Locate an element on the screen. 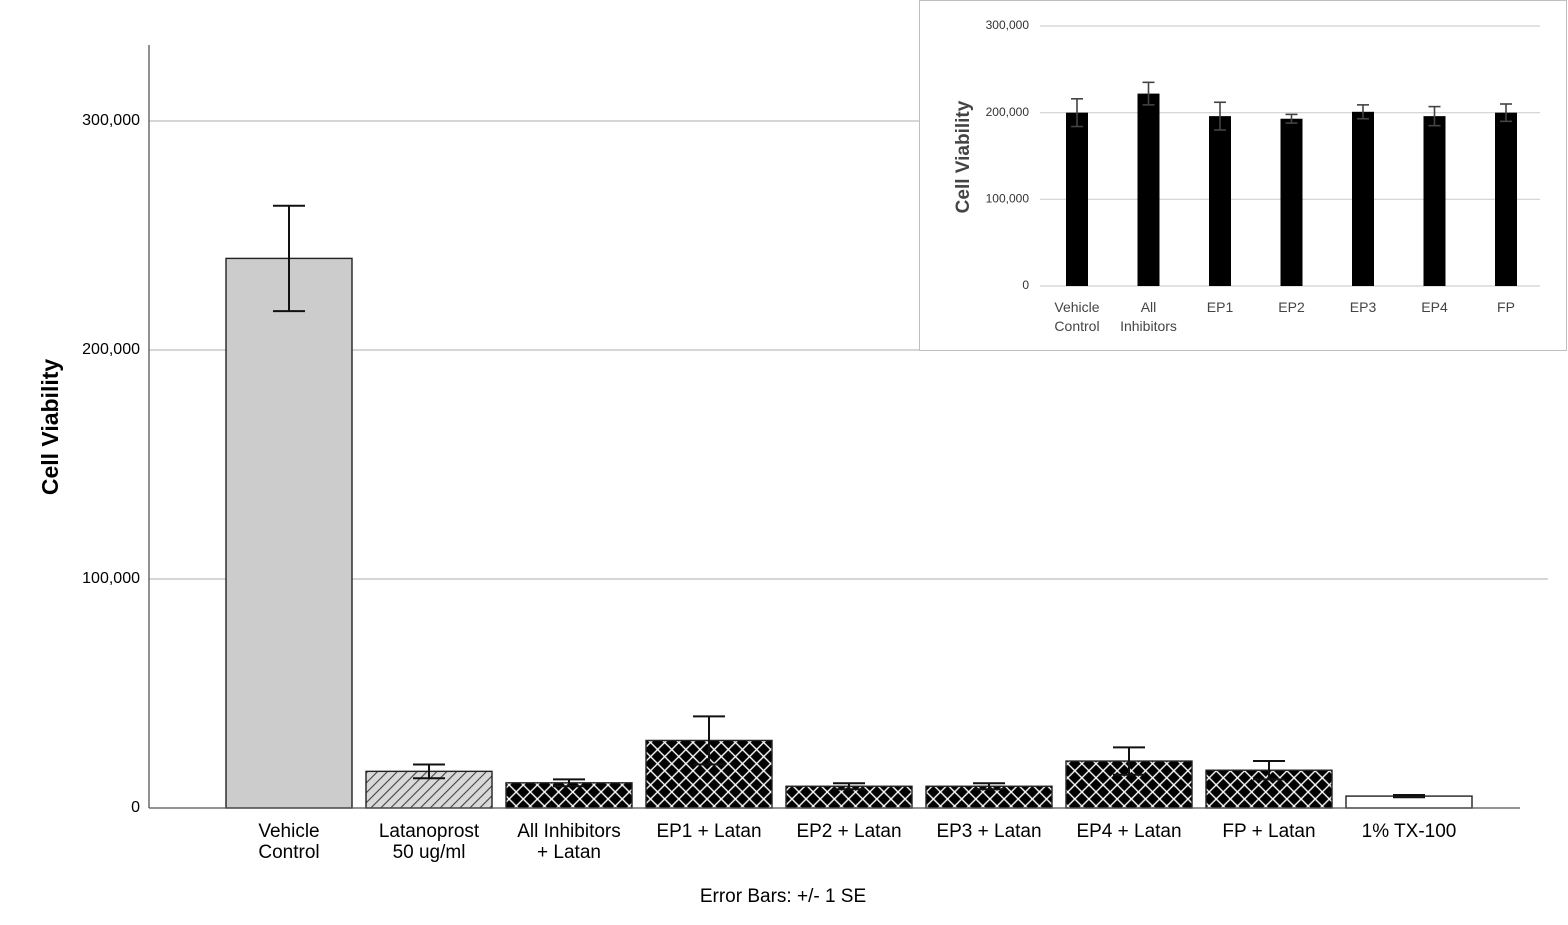  main-category-label: All Inhibitors + Latan is located at coordinates (569, 842).